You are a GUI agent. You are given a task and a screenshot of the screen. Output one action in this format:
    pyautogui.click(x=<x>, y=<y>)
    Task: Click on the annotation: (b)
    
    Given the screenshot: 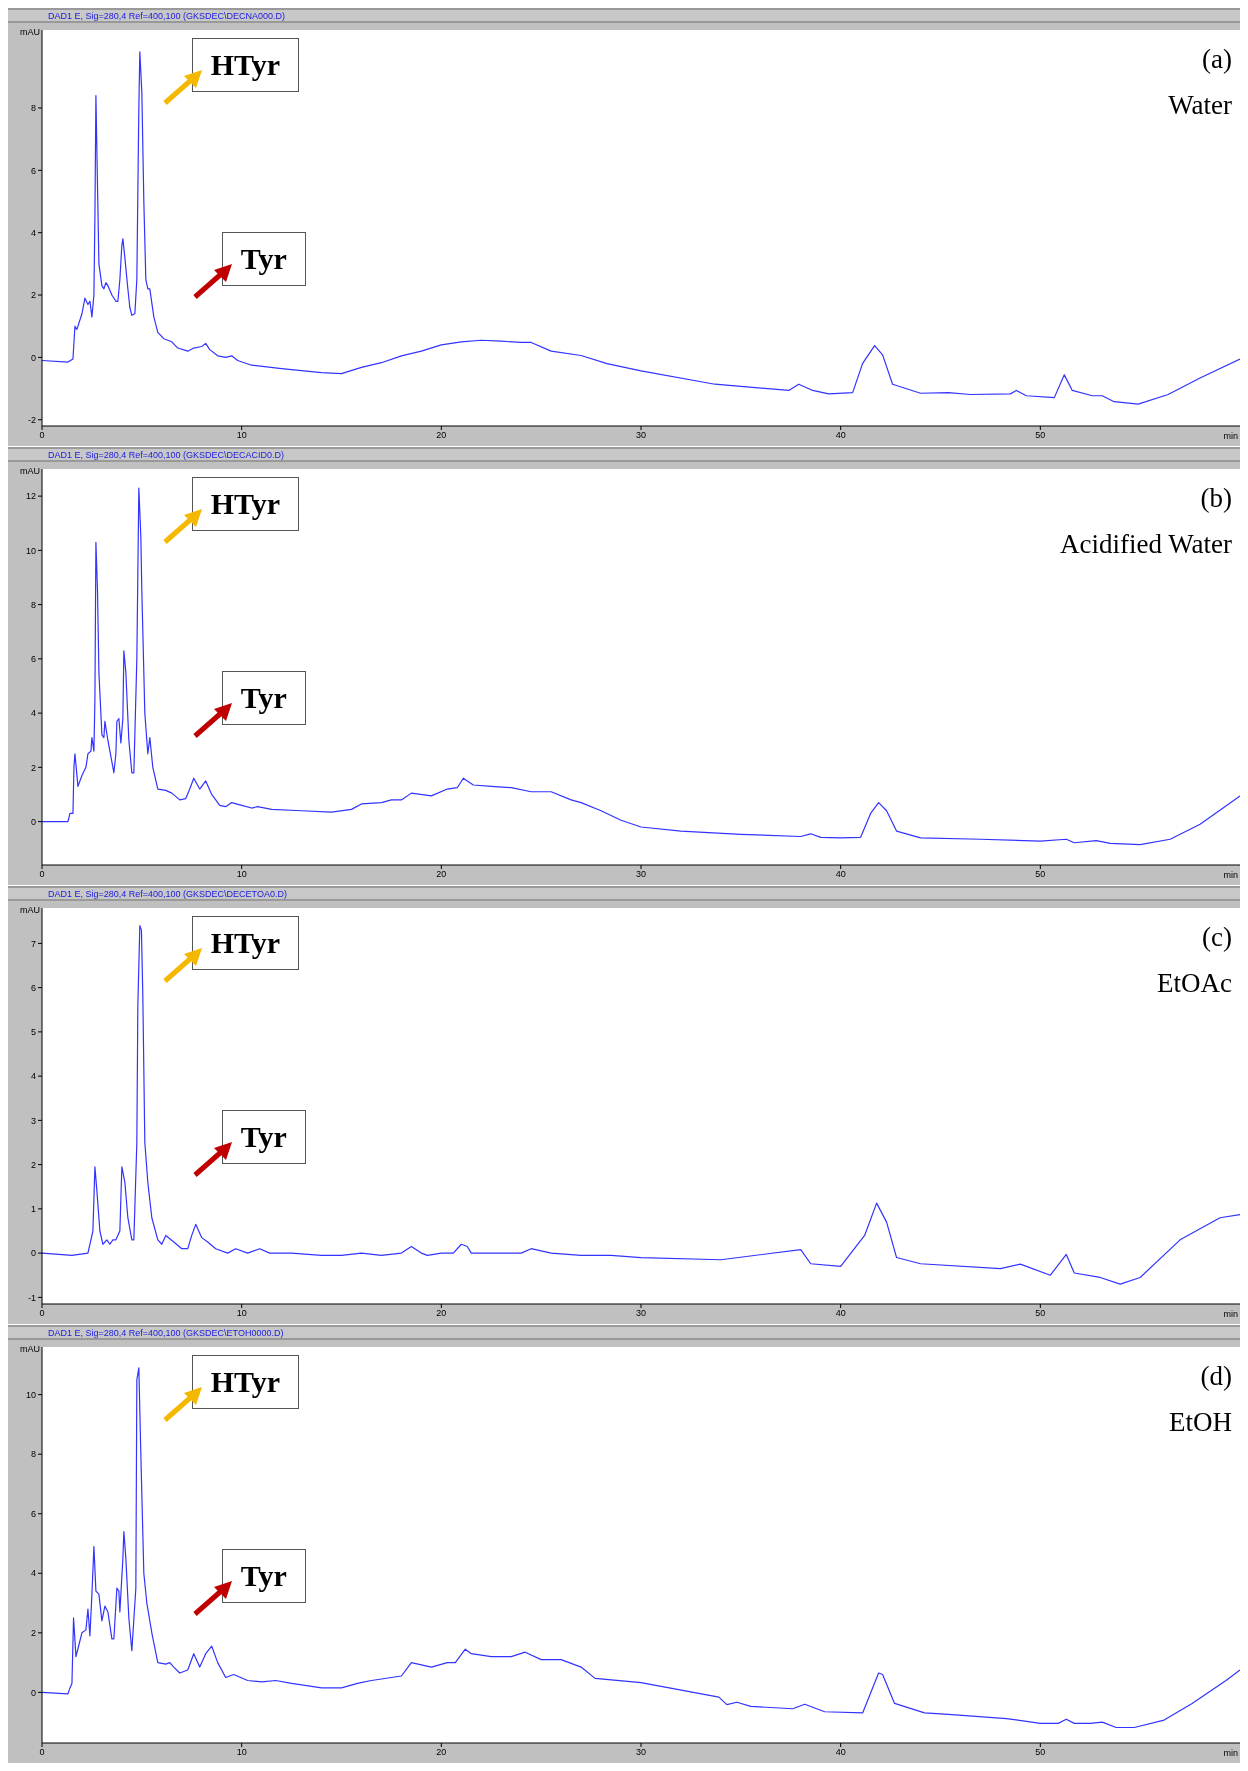 What is the action you would take?
    pyautogui.click(x=1216, y=498)
    